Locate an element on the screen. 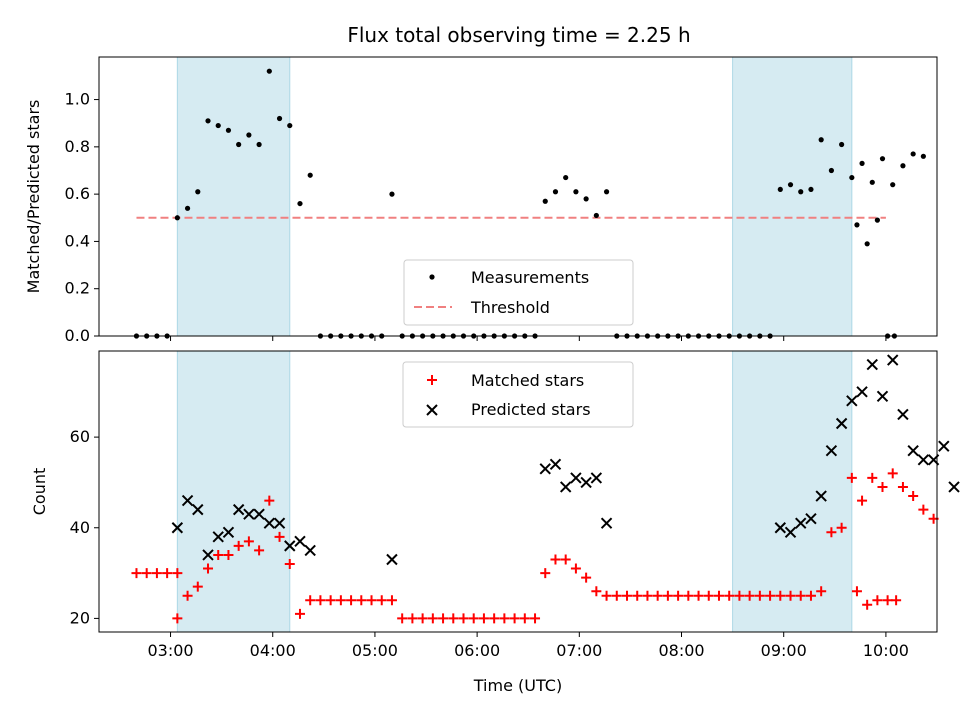  y-tick-label: 1.0 is located at coordinates (77, 99).